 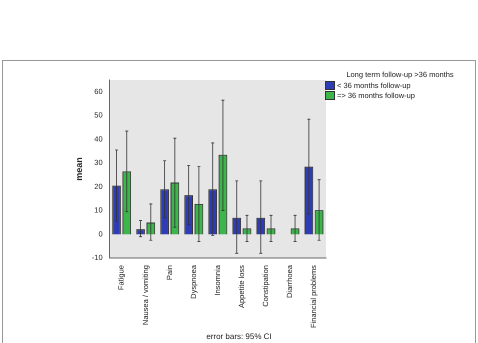 What do you see at coordinates (239, 336) in the screenshot?
I see `text: error bars: 95% CI` at bounding box center [239, 336].